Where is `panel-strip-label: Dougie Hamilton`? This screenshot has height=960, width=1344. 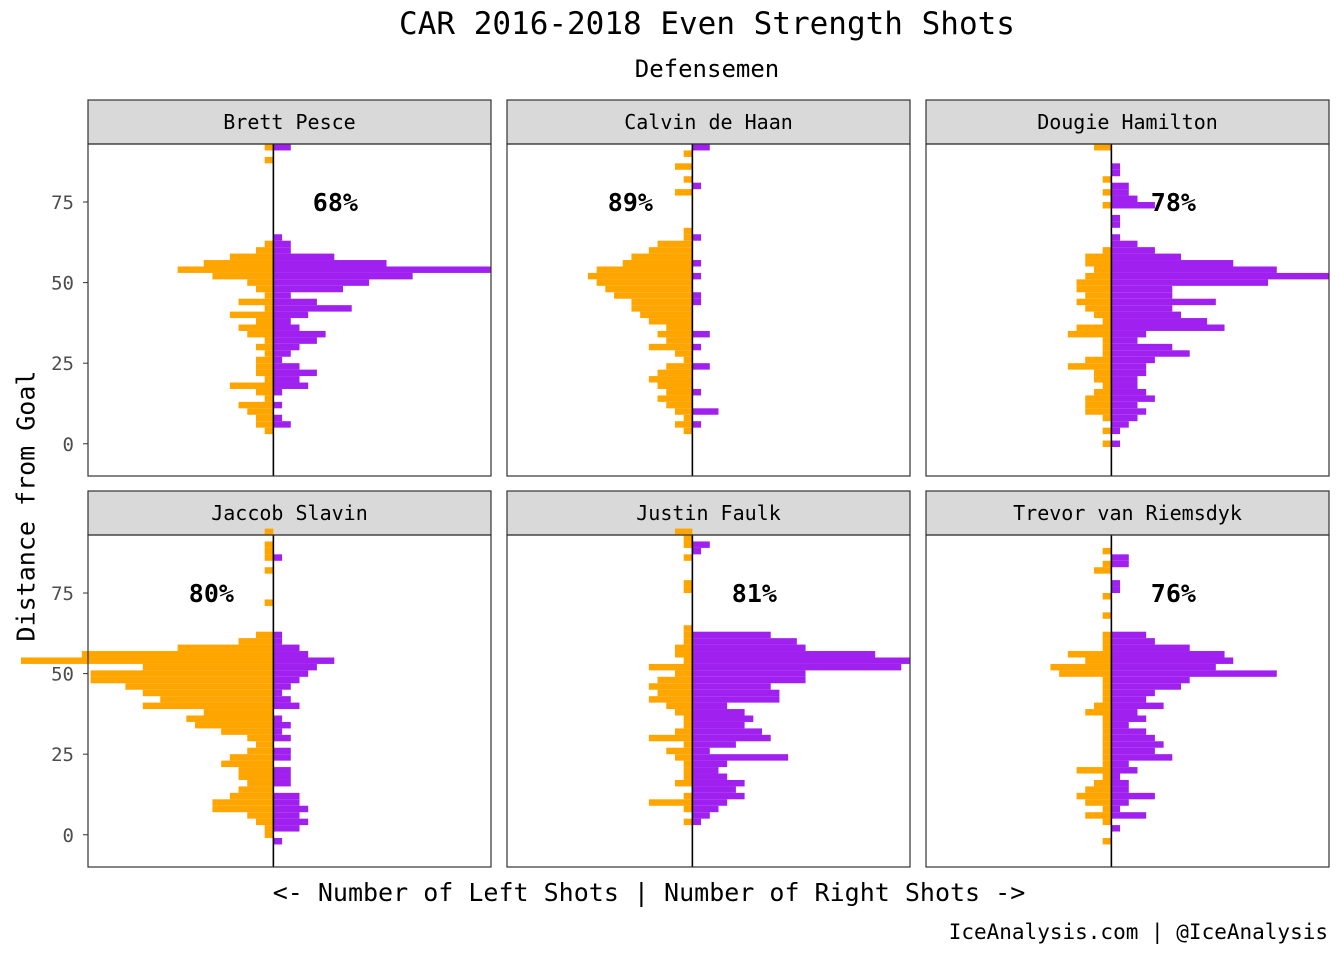
panel-strip-label: Dougie Hamilton is located at coordinates (1127, 122).